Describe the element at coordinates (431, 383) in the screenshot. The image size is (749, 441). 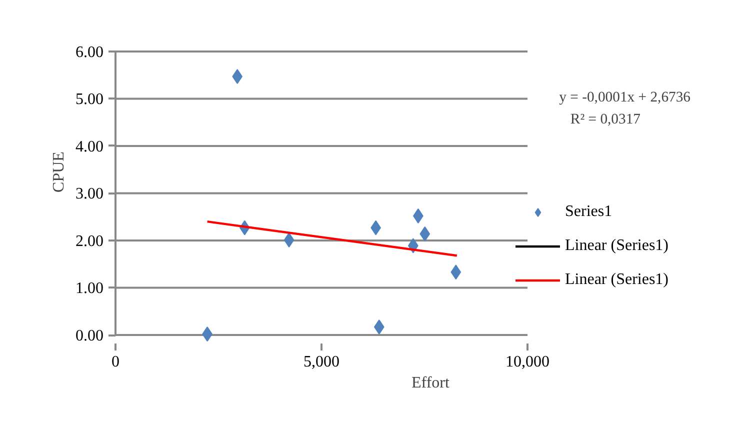
I see `x-axis-title: Effort` at that location.